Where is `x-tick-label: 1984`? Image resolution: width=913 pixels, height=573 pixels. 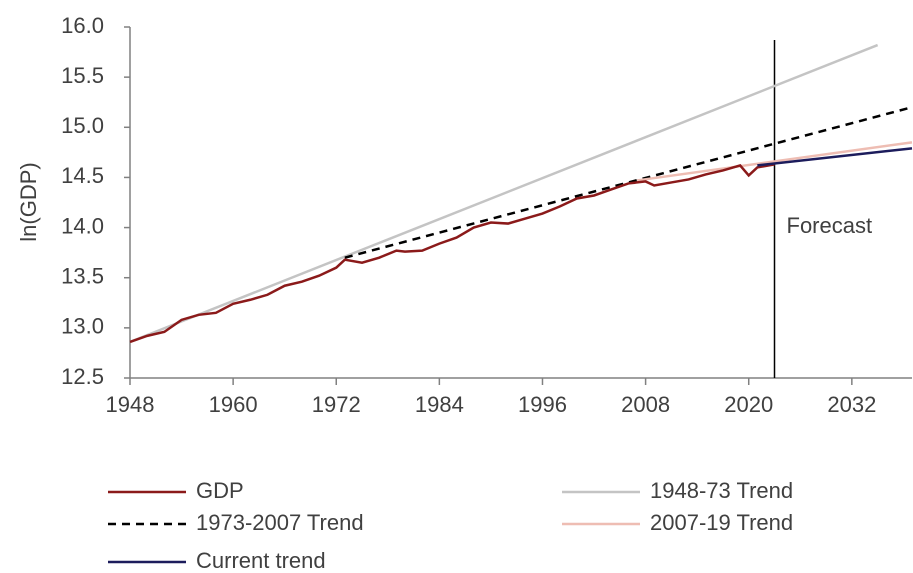
x-tick-label: 1984 is located at coordinates (439, 404).